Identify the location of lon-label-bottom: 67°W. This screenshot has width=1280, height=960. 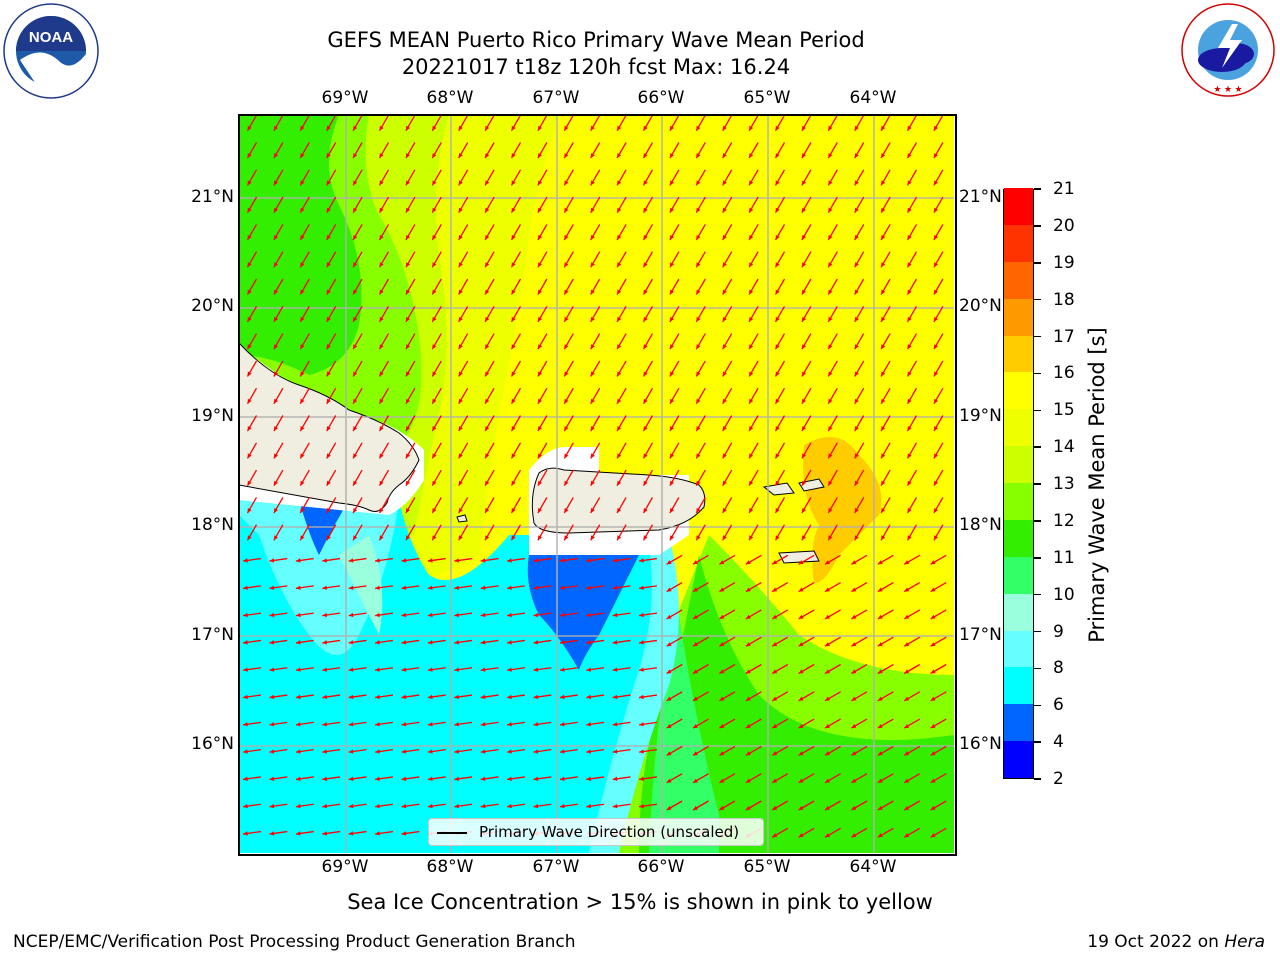
(556, 867).